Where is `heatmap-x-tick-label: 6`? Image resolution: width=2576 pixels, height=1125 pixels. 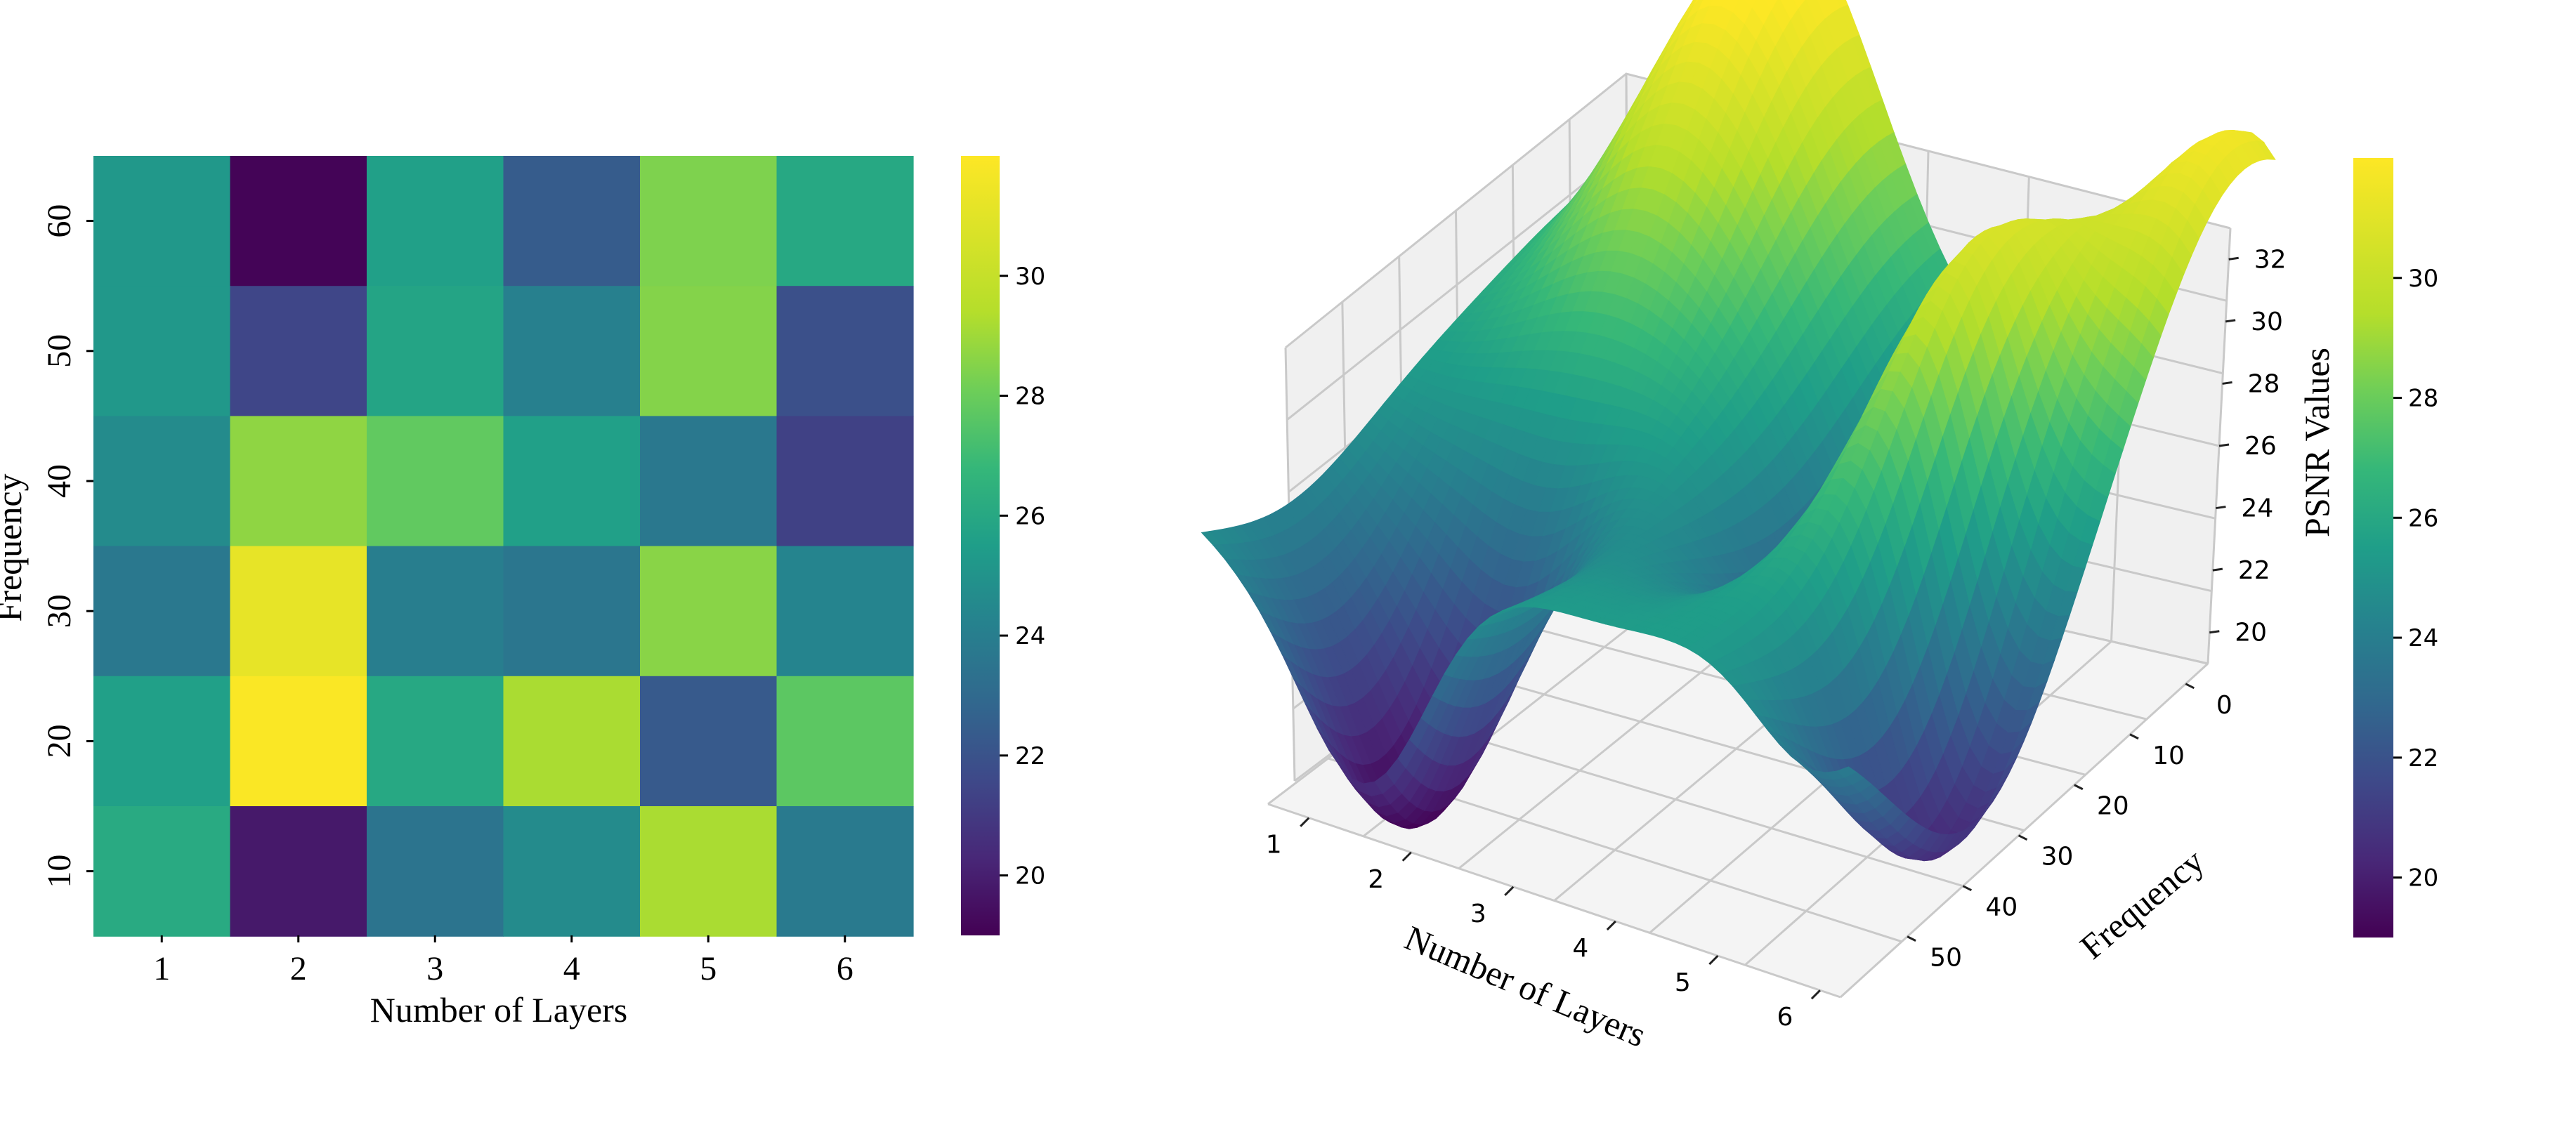 heatmap-x-tick-label: 6 is located at coordinates (845, 969).